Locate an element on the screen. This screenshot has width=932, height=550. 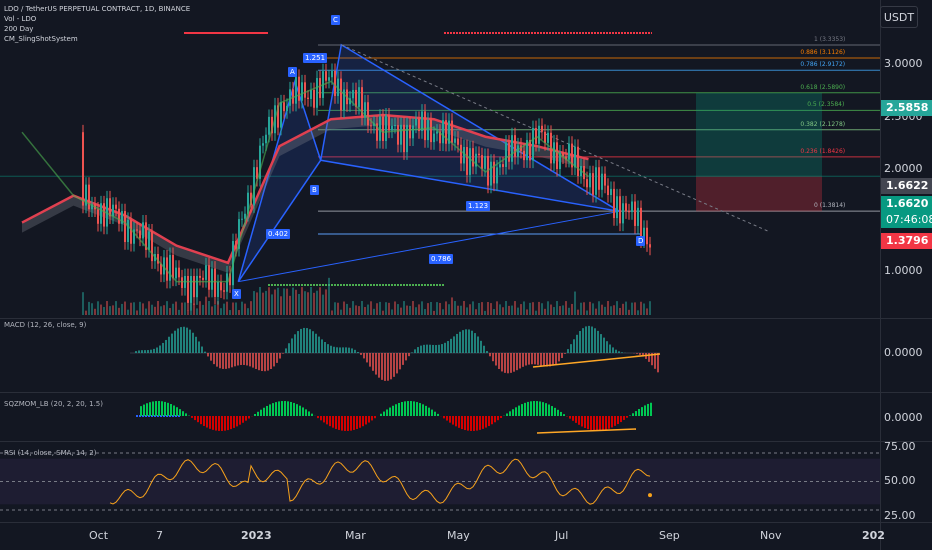
macd-label: MACD (12, 26, close, 9) is located at coordinates (45, 325).